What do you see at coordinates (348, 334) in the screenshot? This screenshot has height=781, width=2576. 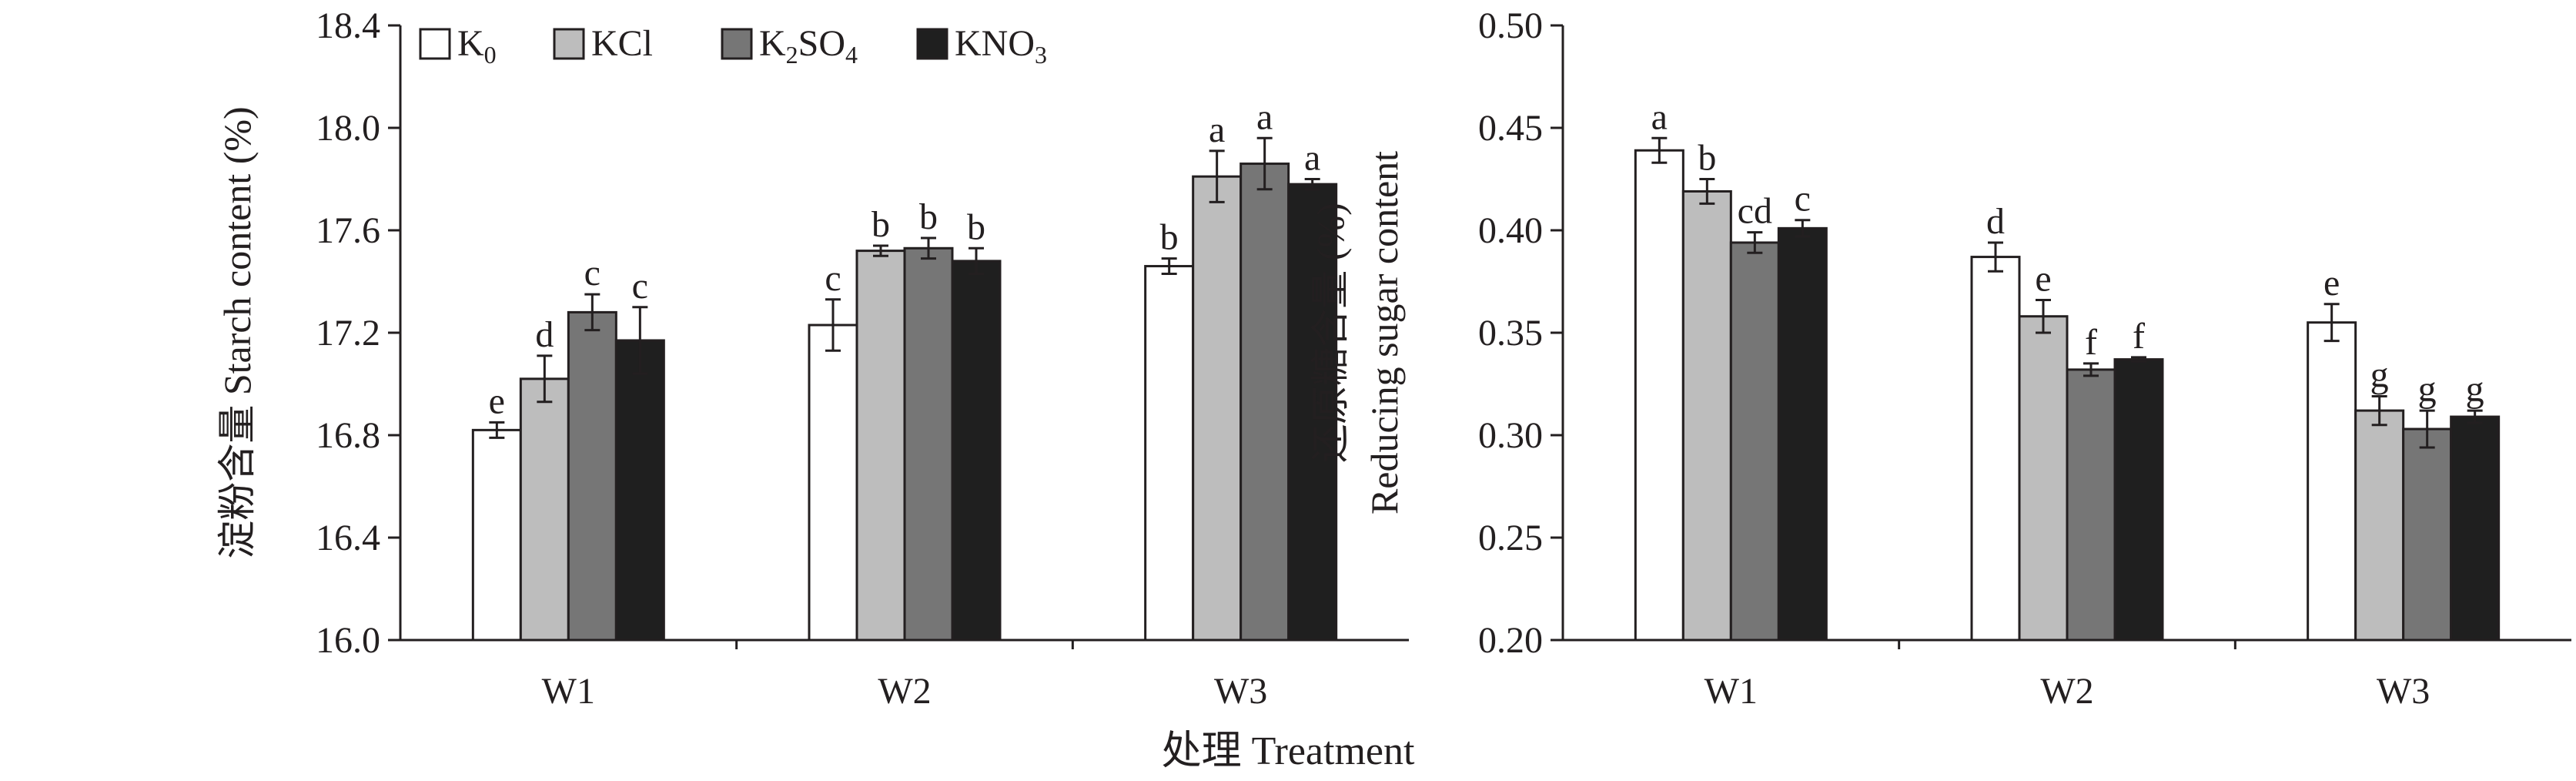 I see `y-tick-label: 17.2` at bounding box center [348, 334].